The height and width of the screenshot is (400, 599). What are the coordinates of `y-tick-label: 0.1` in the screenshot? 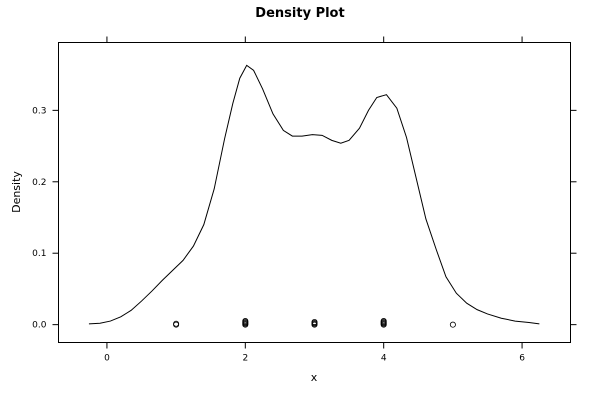 It's located at (39, 254).